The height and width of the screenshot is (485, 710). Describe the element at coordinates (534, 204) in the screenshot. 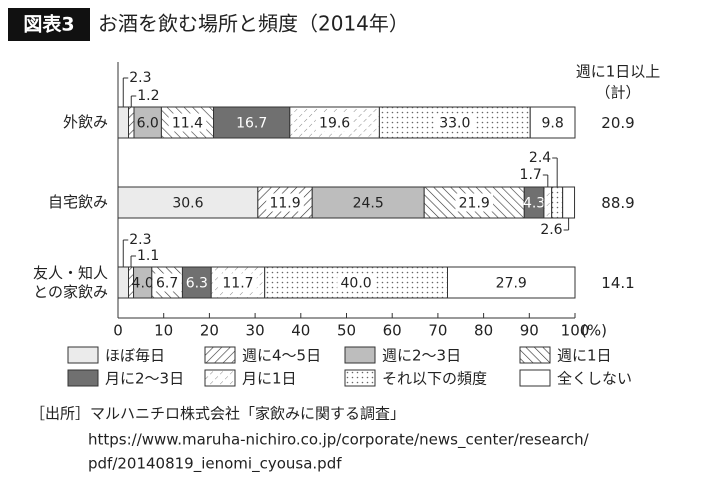

I see `data-label: 4.3` at that location.